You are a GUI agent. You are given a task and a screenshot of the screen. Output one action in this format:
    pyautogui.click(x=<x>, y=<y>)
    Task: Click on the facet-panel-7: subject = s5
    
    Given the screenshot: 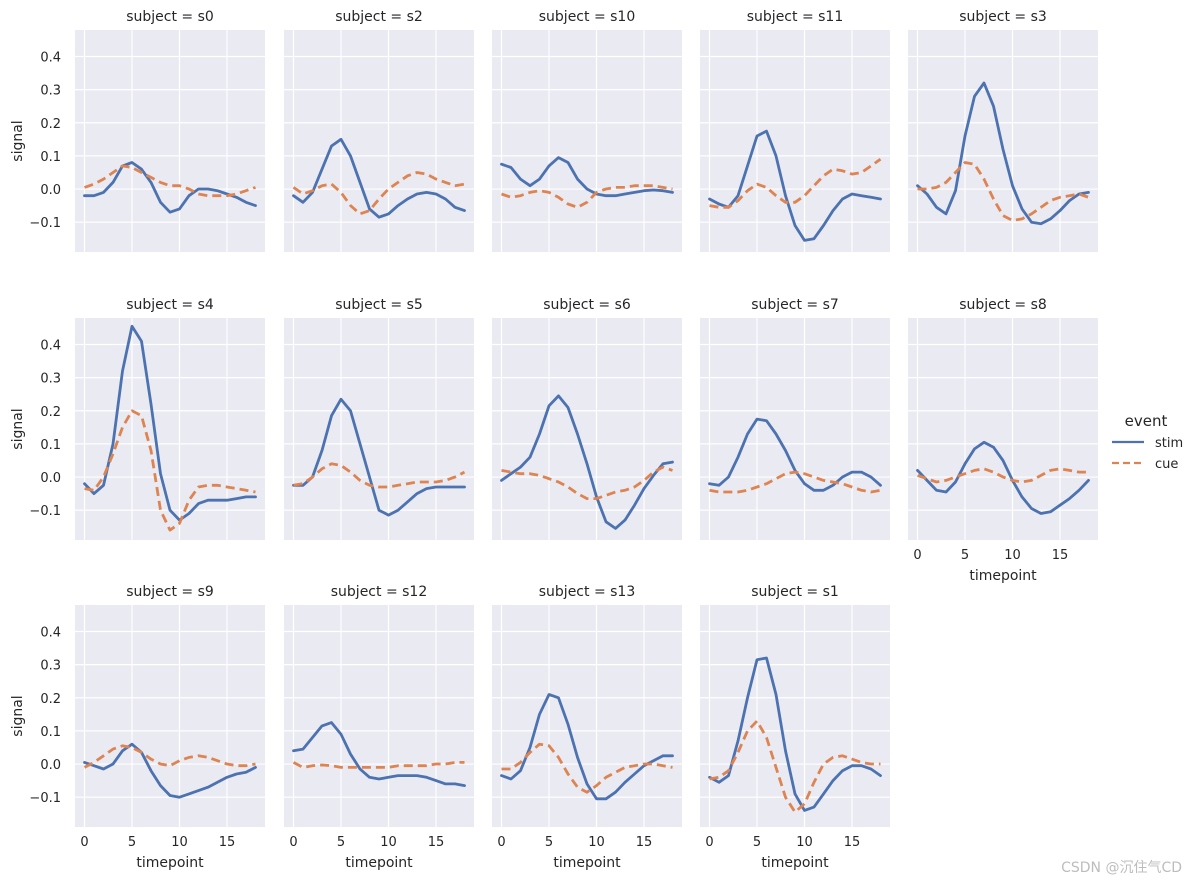 What is the action you would take?
    pyautogui.click(x=379, y=418)
    